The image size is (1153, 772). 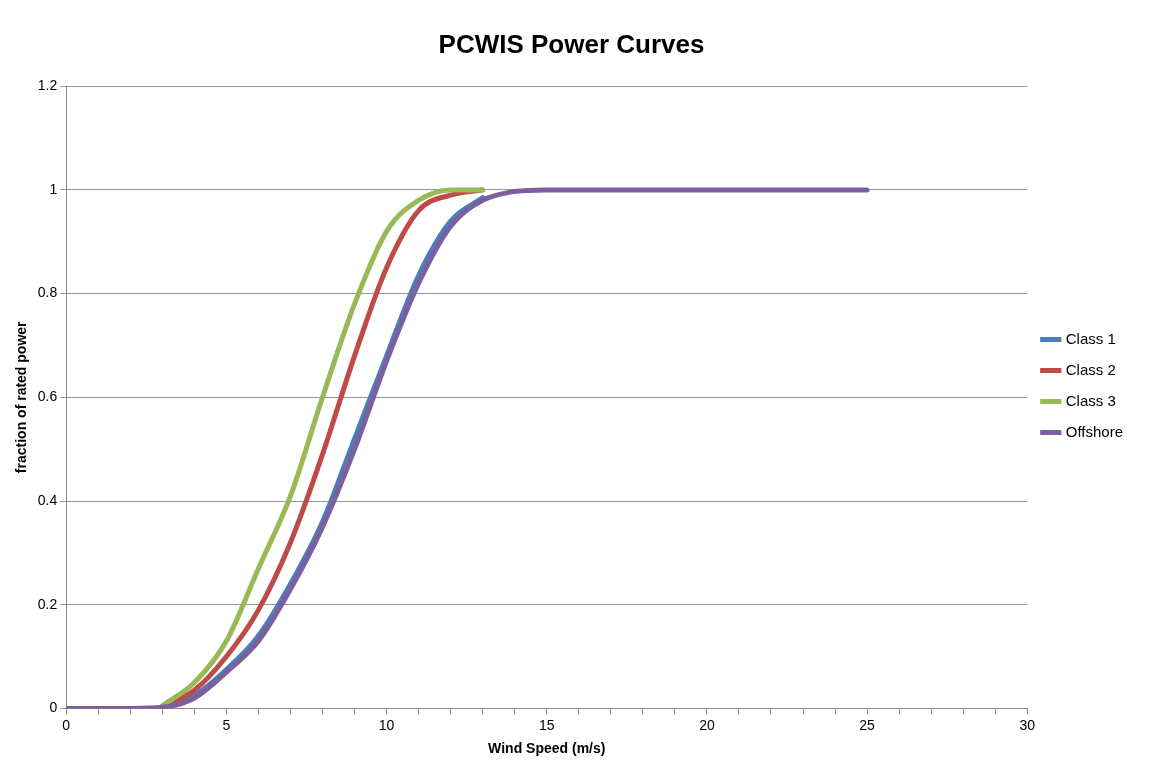 I want to click on x-tick-label: 15, so click(x=546, y=724).